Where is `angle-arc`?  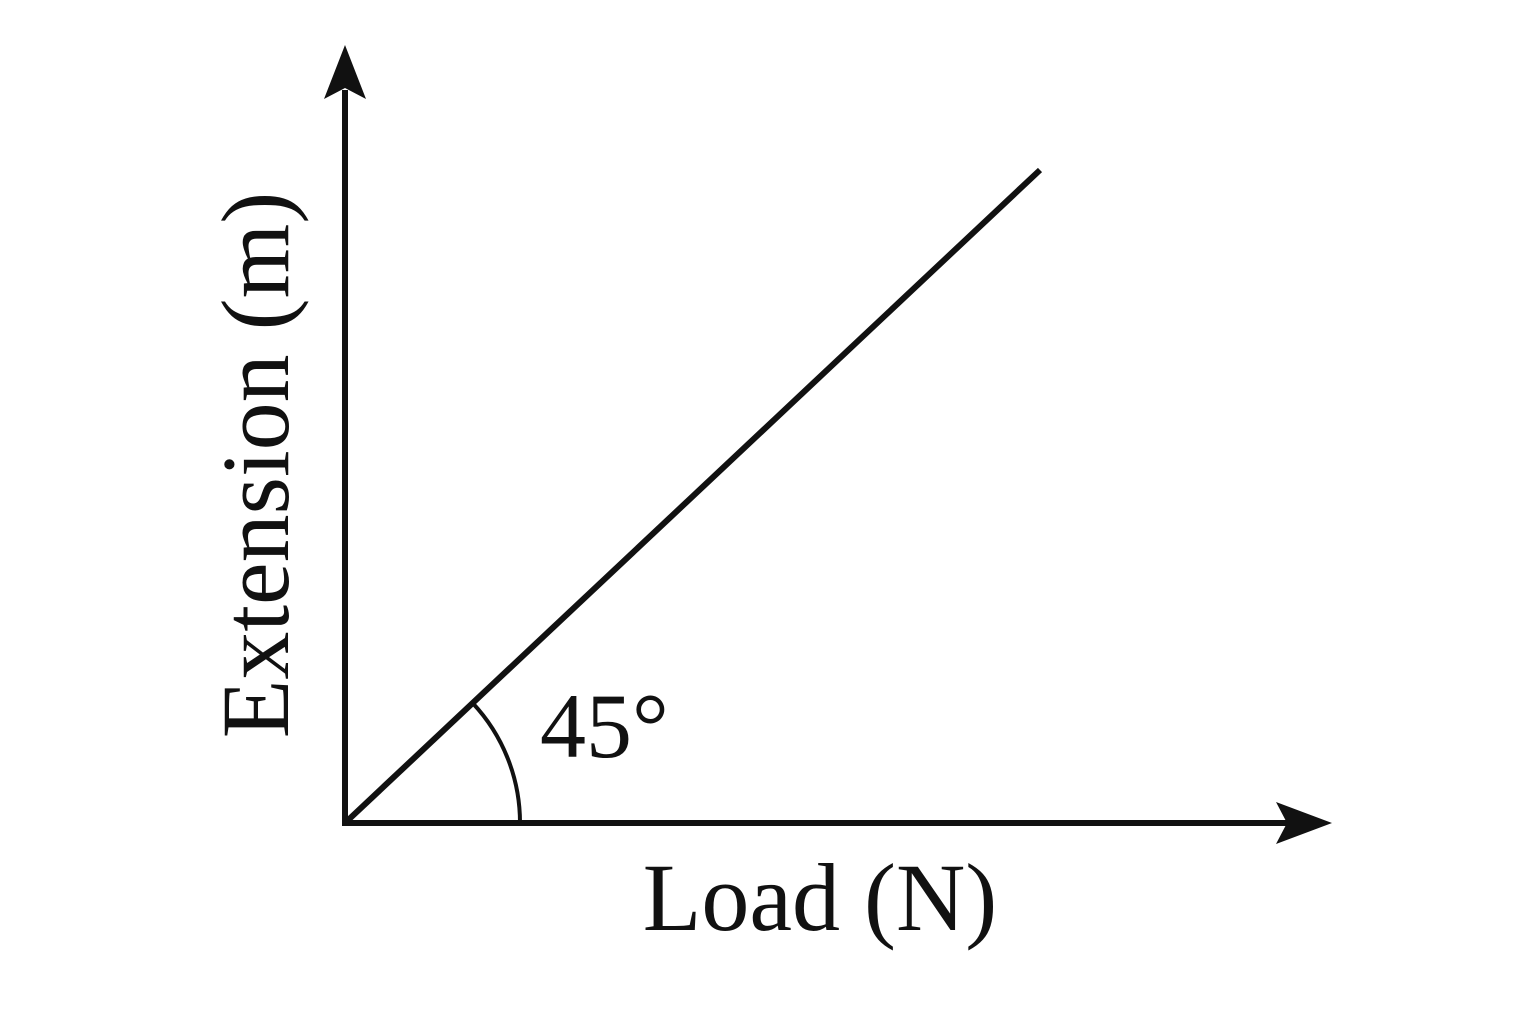 angle-arc is located at coordinates (497, 762).